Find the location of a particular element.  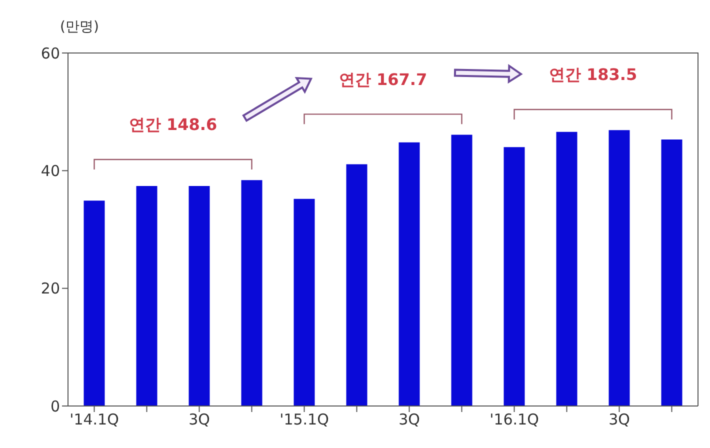

annotation: 연간 183.5 is located at coordinates (593, 74).